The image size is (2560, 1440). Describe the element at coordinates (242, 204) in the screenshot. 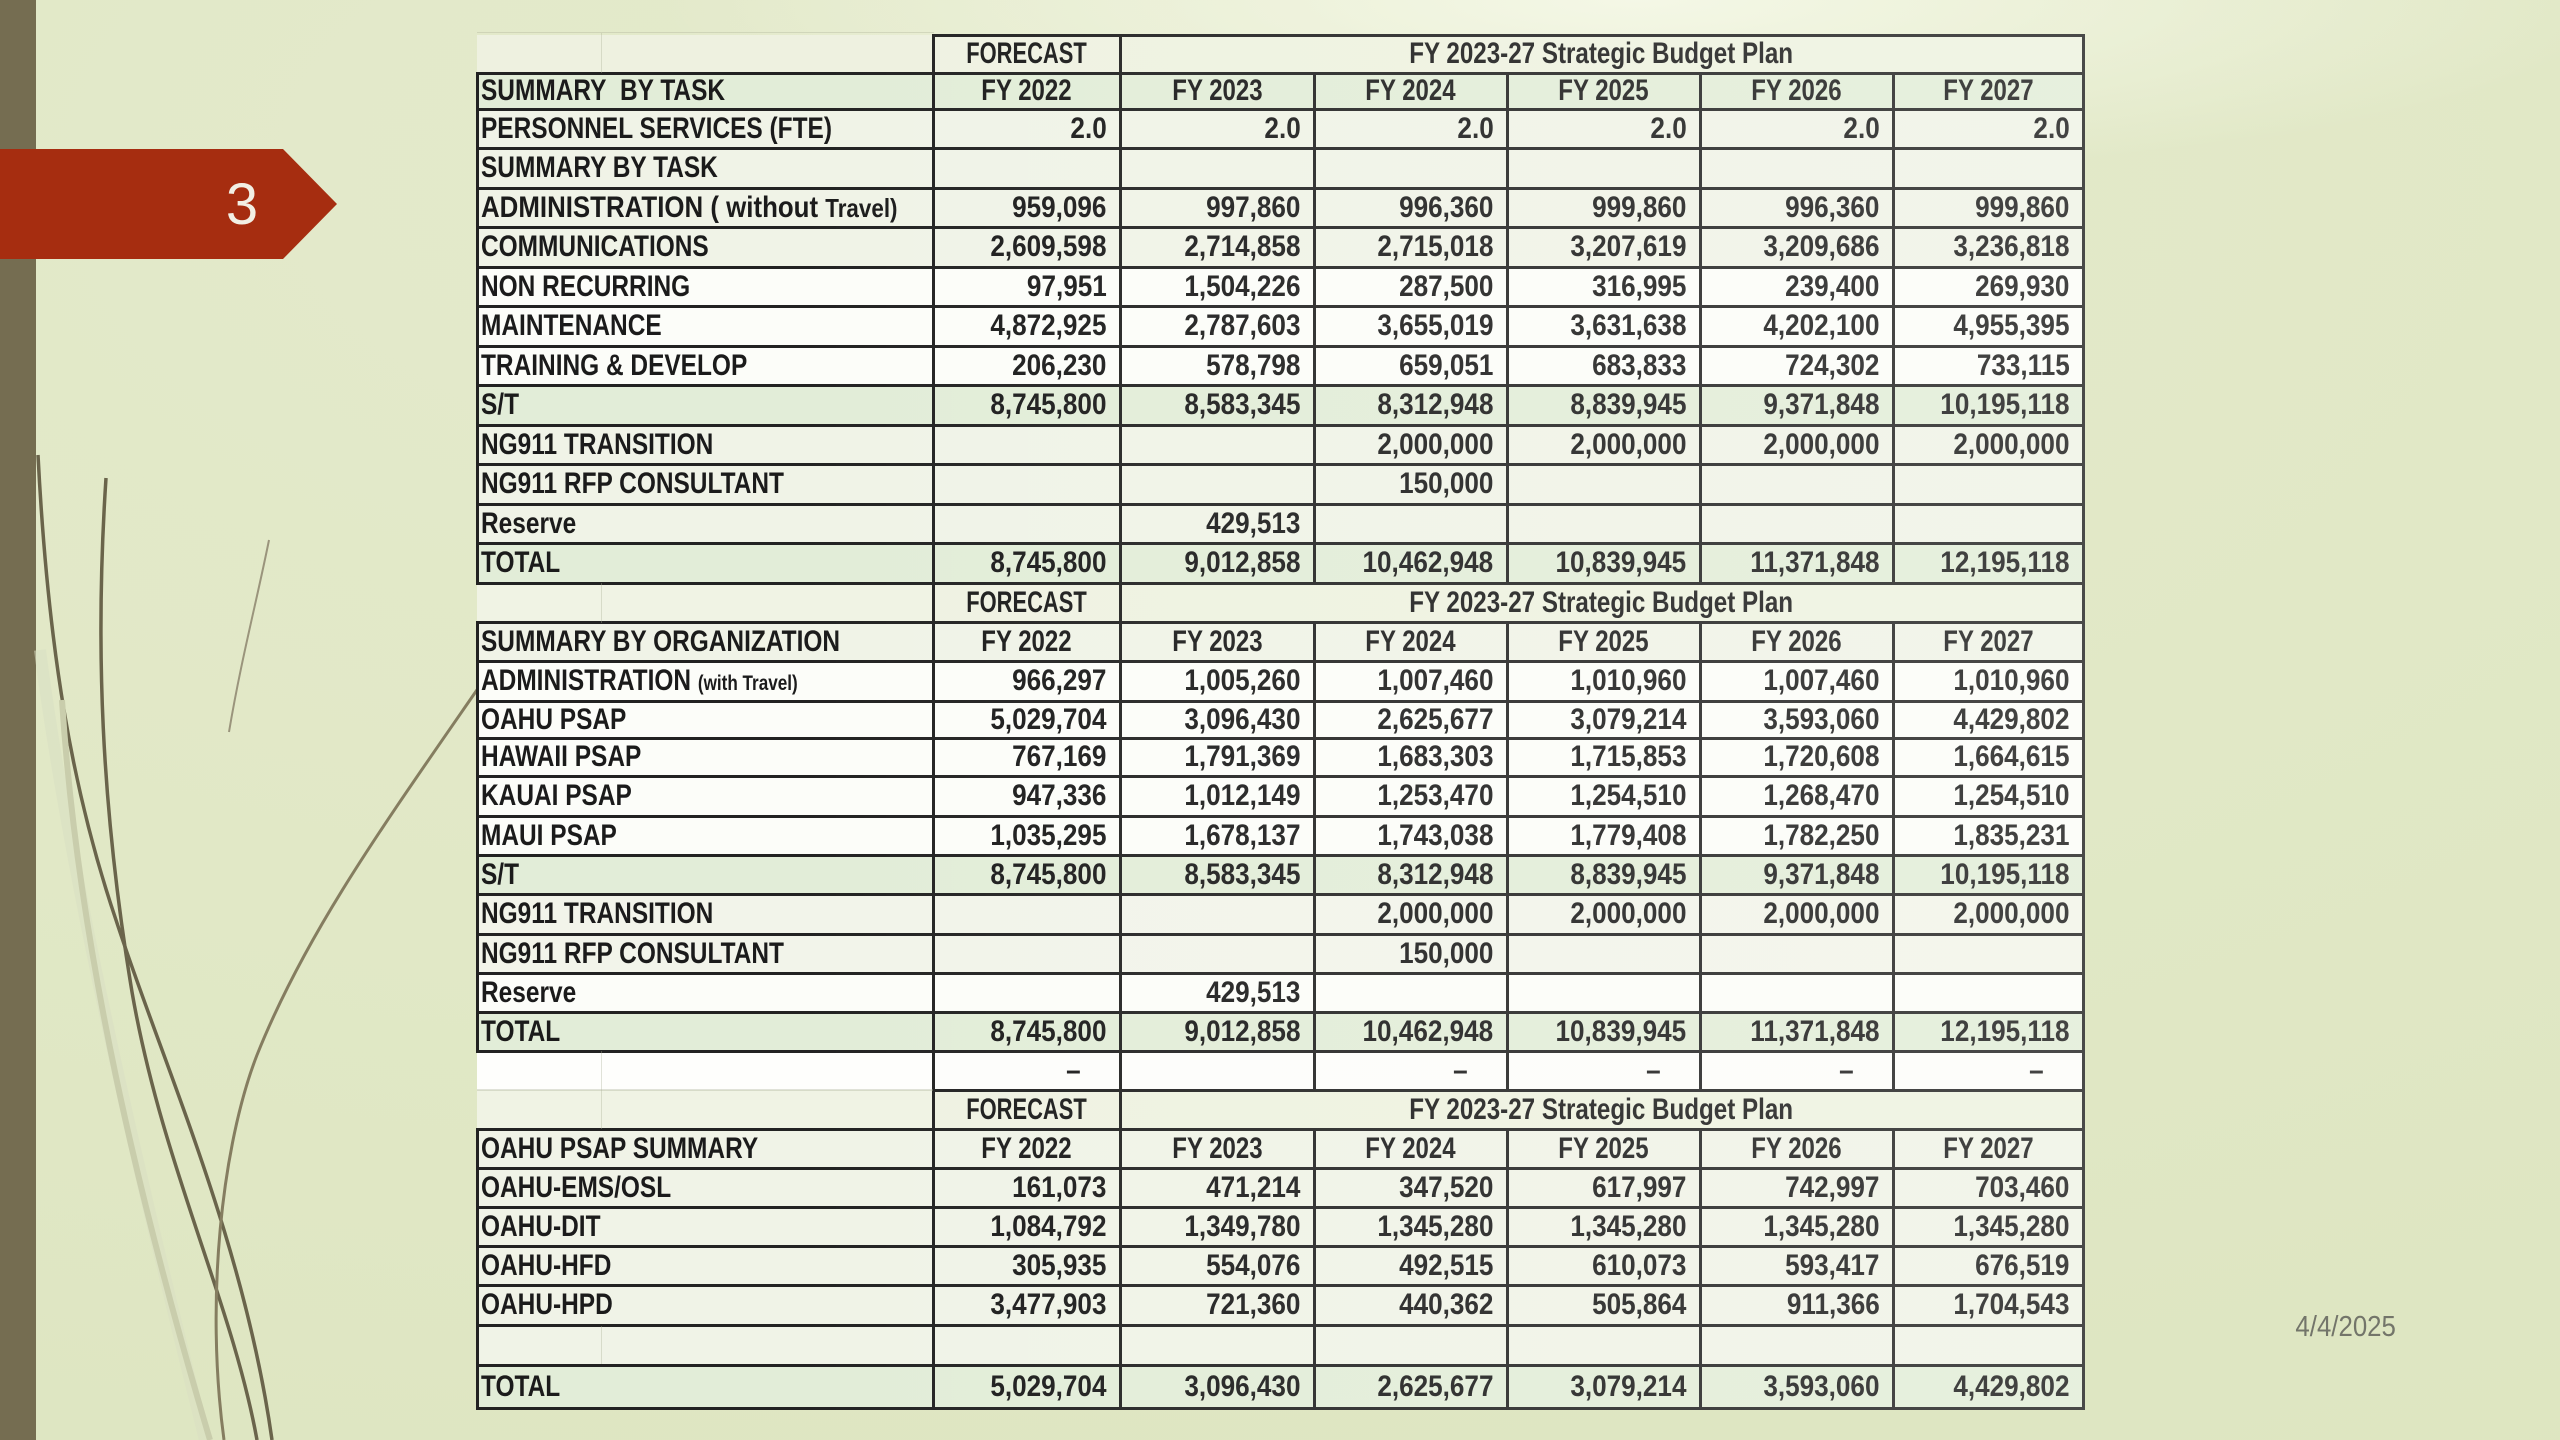

I see `svg-text: 3` at that location.